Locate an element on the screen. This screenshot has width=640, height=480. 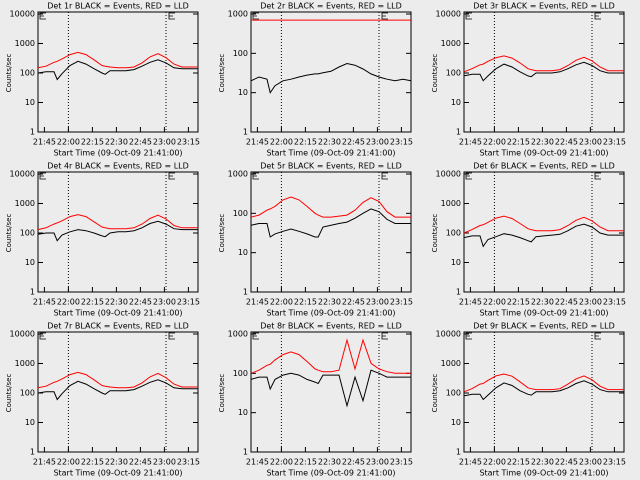
chart-title: Det 5r BLACK = Events, RED = LLD is located at coordinates (331, 166).